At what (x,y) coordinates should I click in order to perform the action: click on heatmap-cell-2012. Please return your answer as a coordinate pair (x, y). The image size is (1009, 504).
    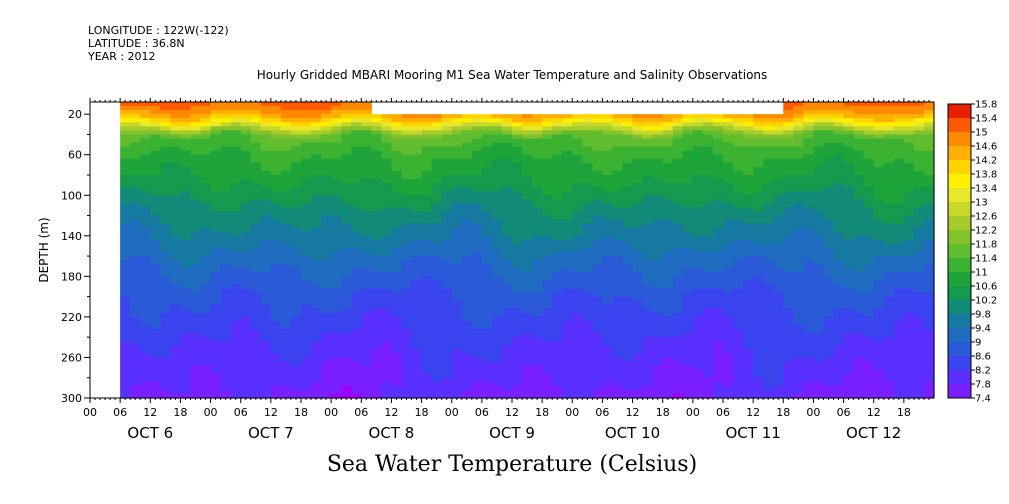
    Looking at the image, I should click on (397, 307).